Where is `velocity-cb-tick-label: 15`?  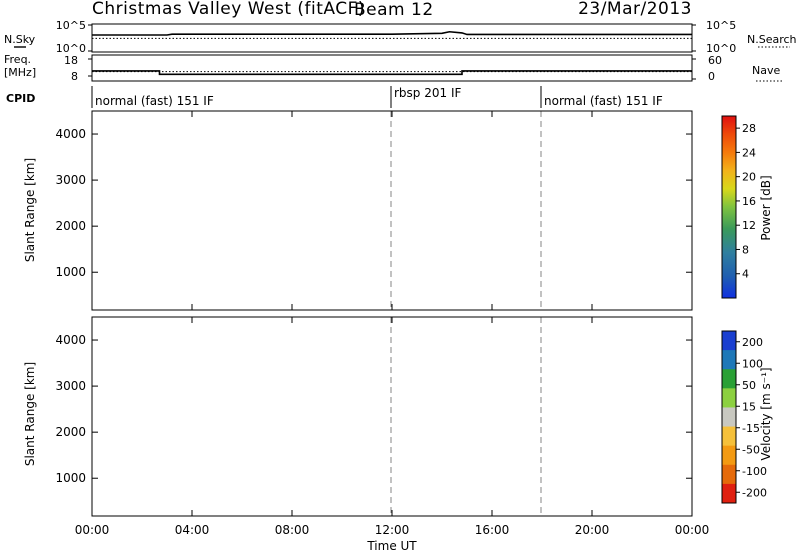
velocity-cb-tick-label: 15 is located at coordinates (749, 406).